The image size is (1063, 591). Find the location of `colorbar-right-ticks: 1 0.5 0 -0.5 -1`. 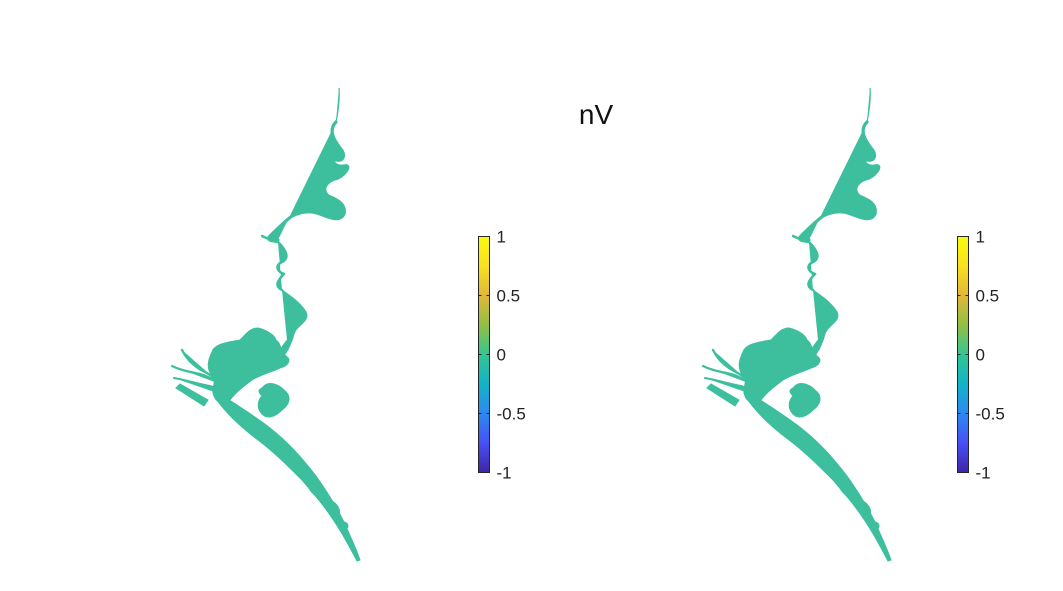

colorbar-right-ticks: 1 0.5 0 -0.5 -1 is located at coordinates (981, 355).